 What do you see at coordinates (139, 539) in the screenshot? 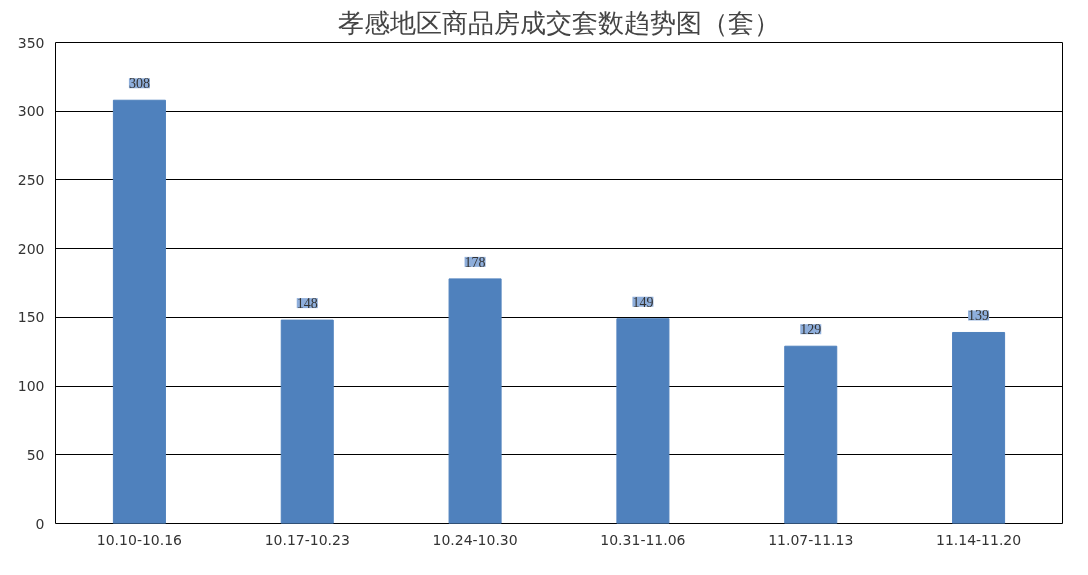
I see `x-tick-label: 10.10-10.16` at bounding box center [139, 539].